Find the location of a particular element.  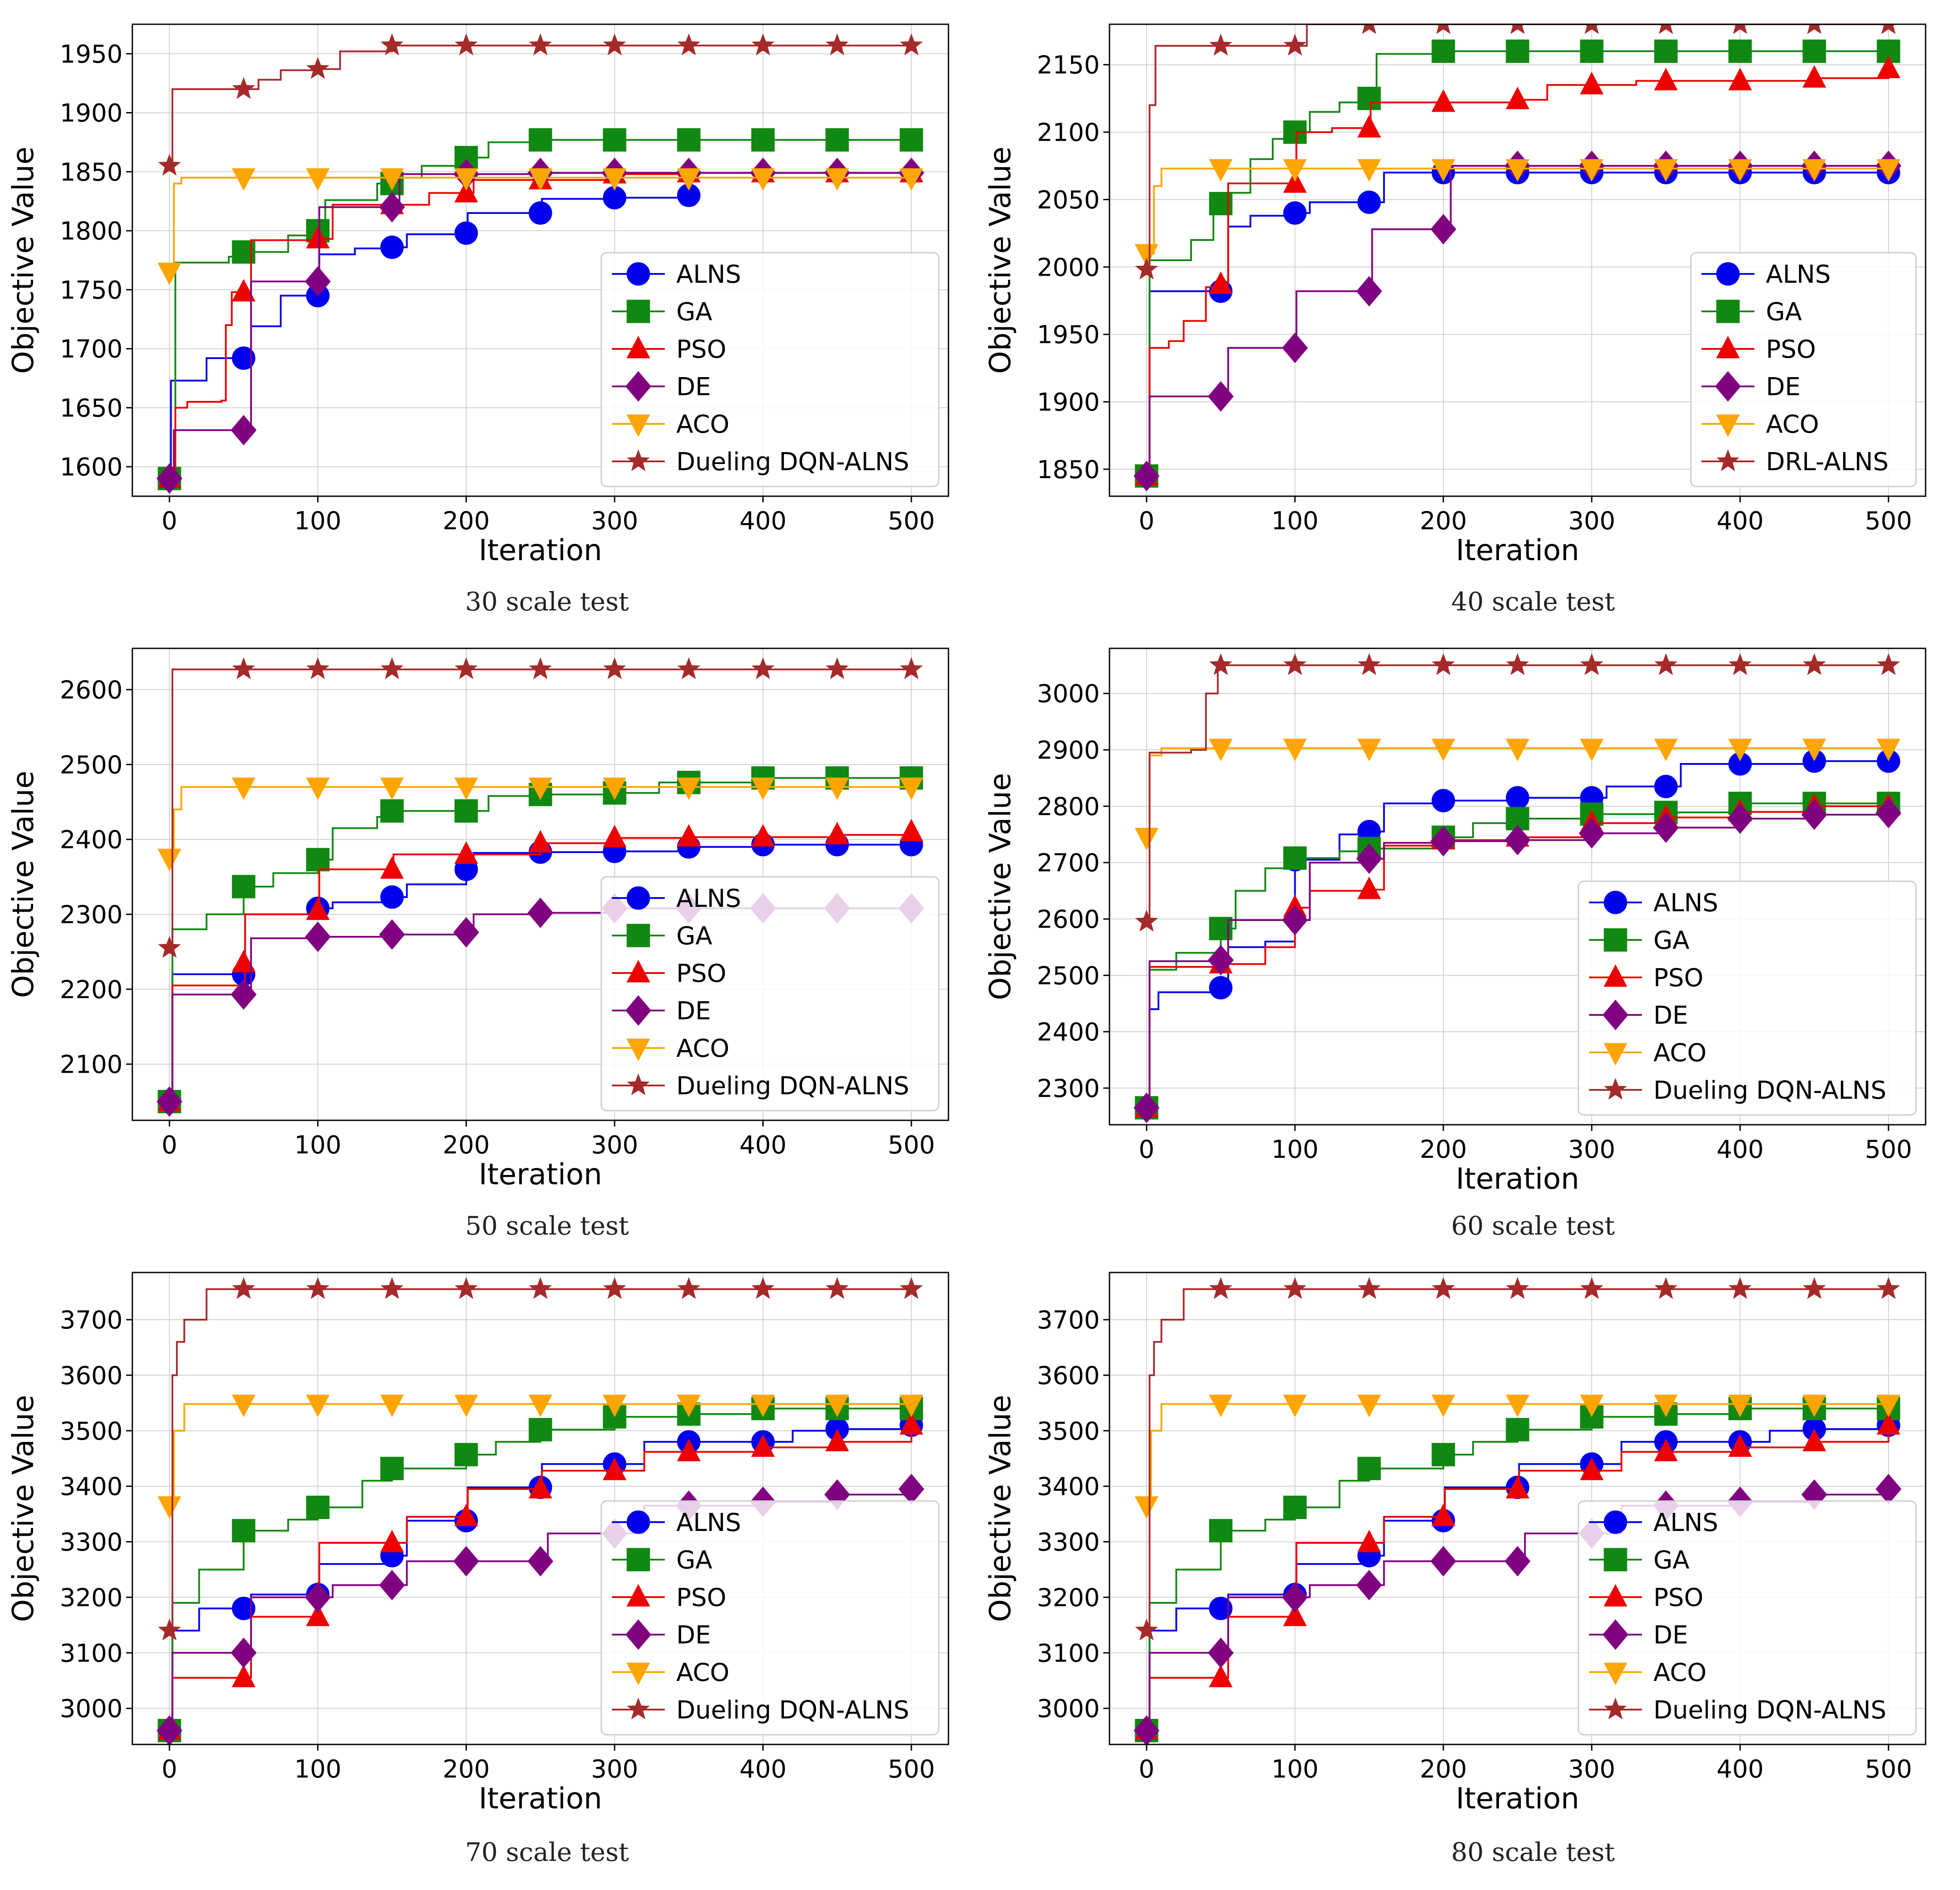

legend-marker-alns is located at coordinates (1615, 902).